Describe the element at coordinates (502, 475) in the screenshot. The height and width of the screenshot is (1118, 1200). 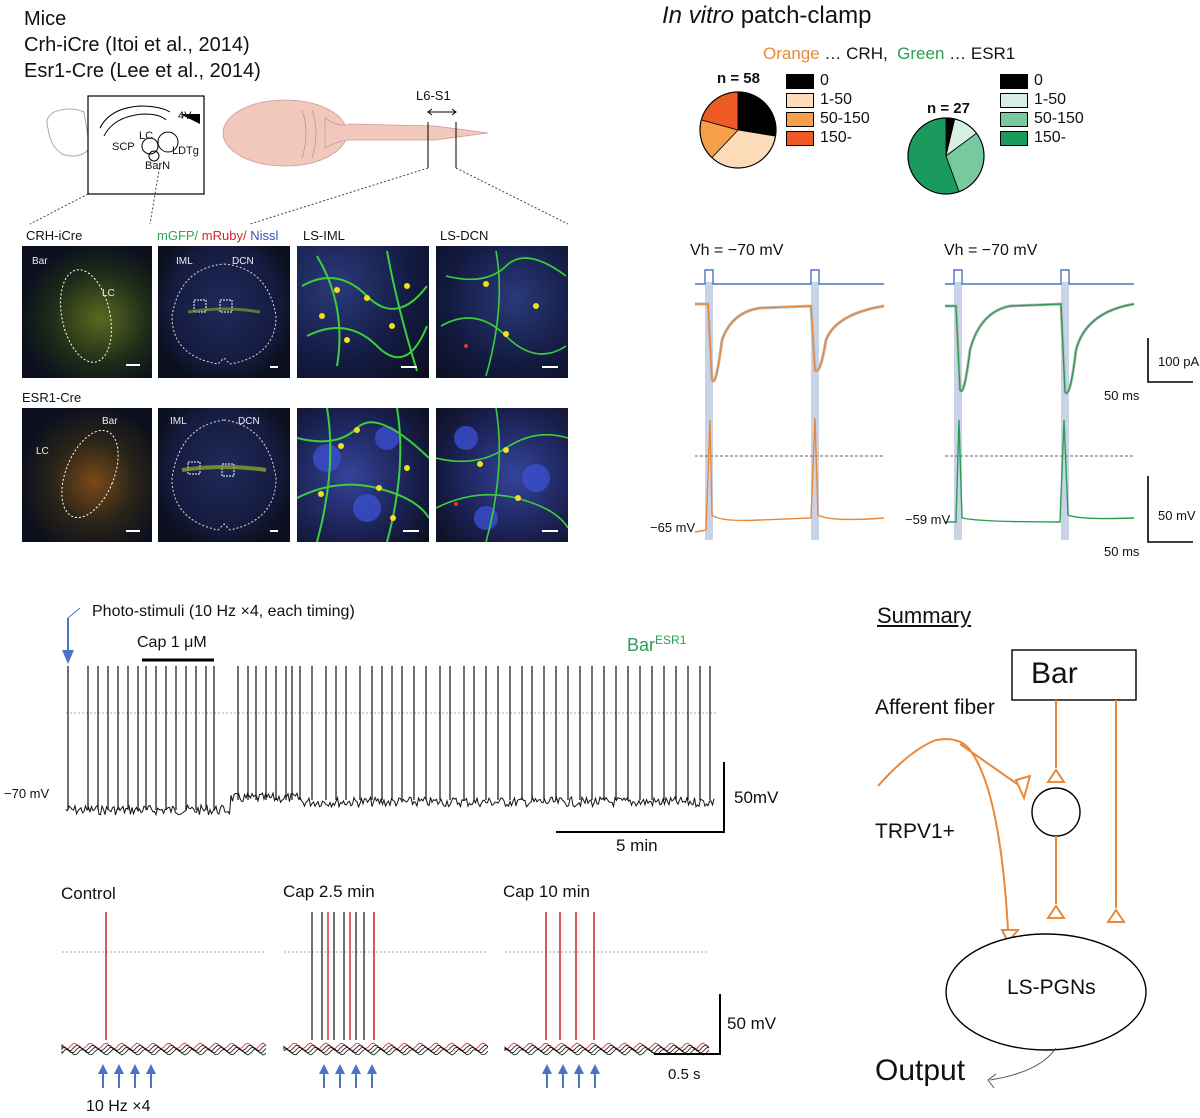
I see `micrograph-esr1-ls-dcn` at that location.